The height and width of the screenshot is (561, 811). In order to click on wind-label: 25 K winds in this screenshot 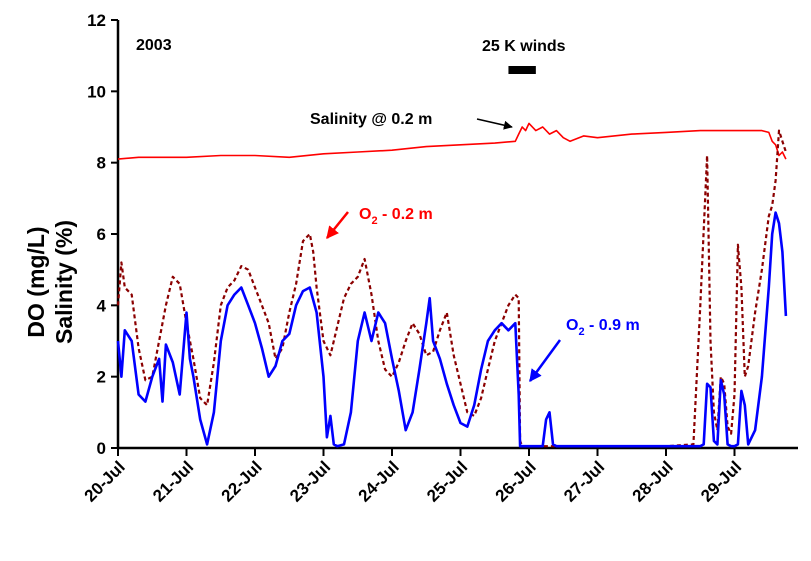, I will do `click(524, 46)`.